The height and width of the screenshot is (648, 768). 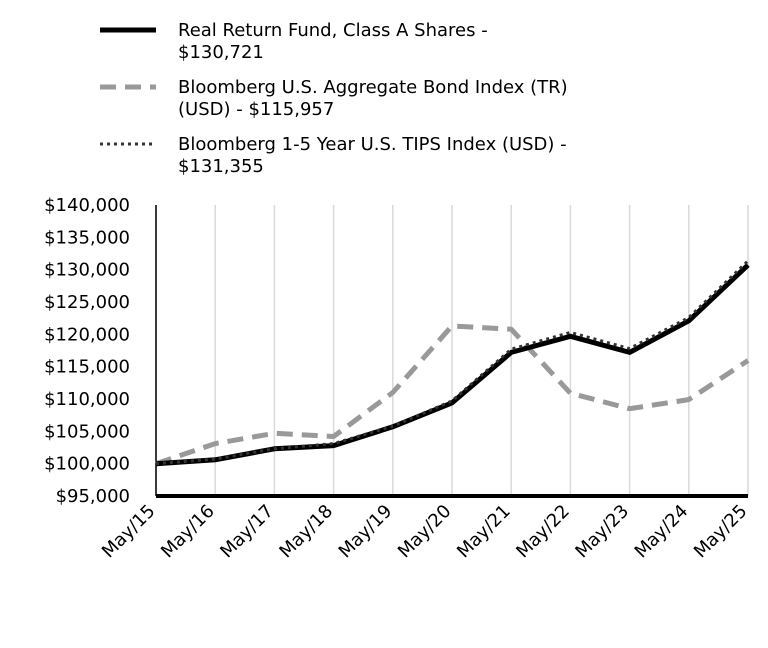 What do you see at coordinates (129, 532) in the screenshot?
I see `x-tick-label: May/15` at bounding box center [129, 532].